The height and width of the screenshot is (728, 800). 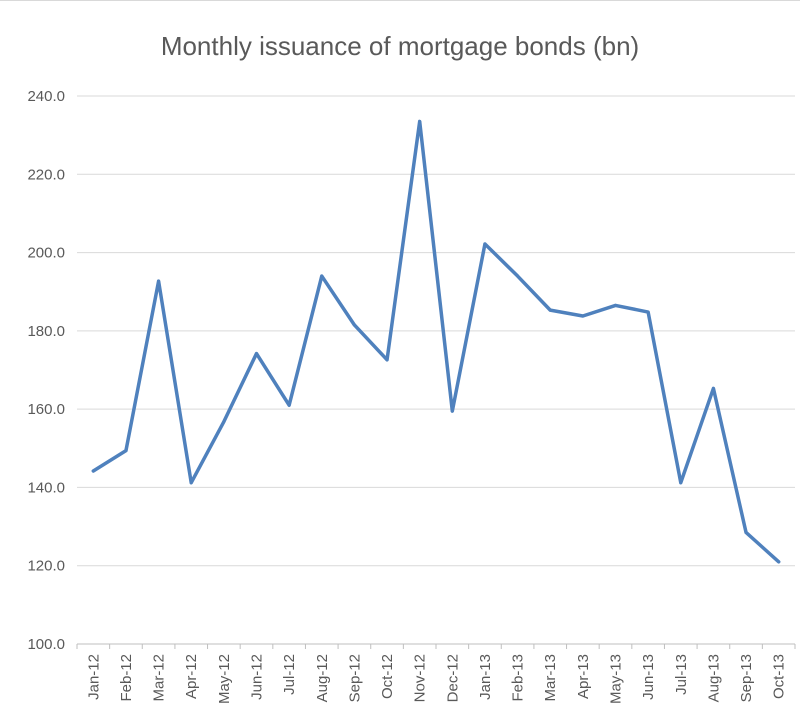 What do you see at coordinates (518, 678) in the screenshot?
I see `x-tick-label: Feb-13` at bounding box center [518, 678].